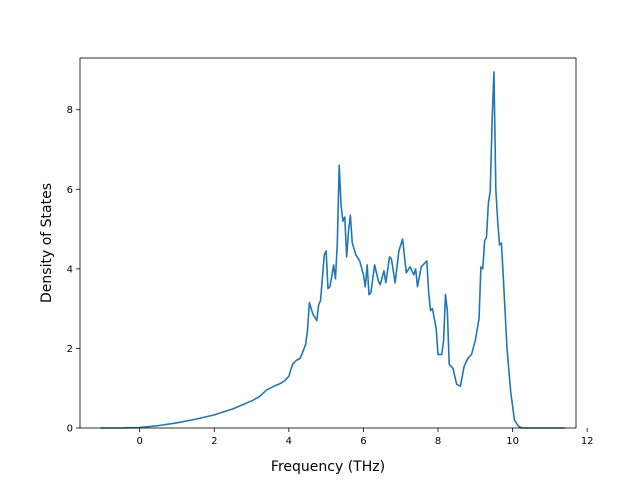  Describe the element at coordinates (587, 441) in the screenshot. I see `x-tick-label: 12` at that location.